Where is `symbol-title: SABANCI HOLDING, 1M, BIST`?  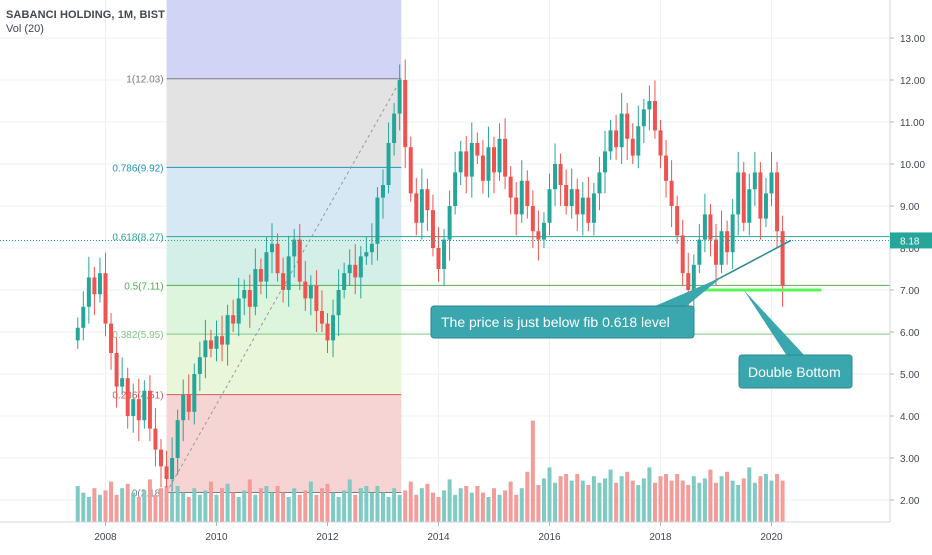
symbol-title: SABANCI HOLDING, 1M, BIST is located at coordinates (85, 15).